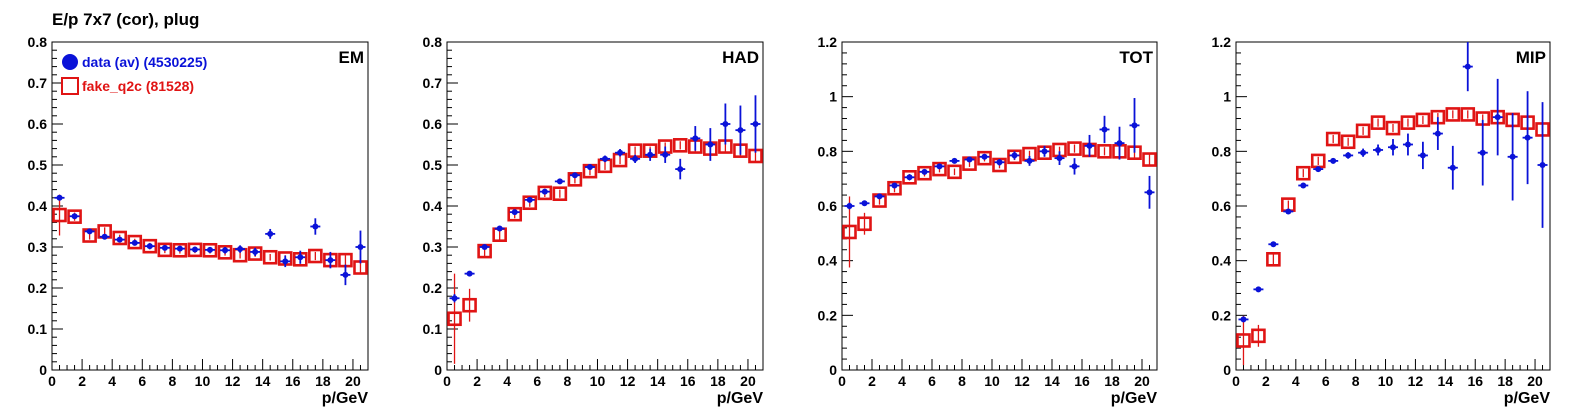 The image size is (1575, 419). Describe the element at coordinates (433, 83) in the screenshot. I see `y-tick-label: 0.7` at that location.